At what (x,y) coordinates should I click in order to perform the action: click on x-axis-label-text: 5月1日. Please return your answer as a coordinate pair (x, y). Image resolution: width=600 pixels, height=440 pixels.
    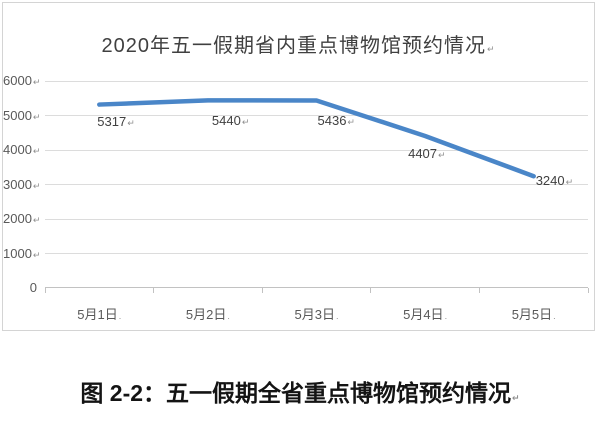
    Looking at the image, I should click on (97, 314).